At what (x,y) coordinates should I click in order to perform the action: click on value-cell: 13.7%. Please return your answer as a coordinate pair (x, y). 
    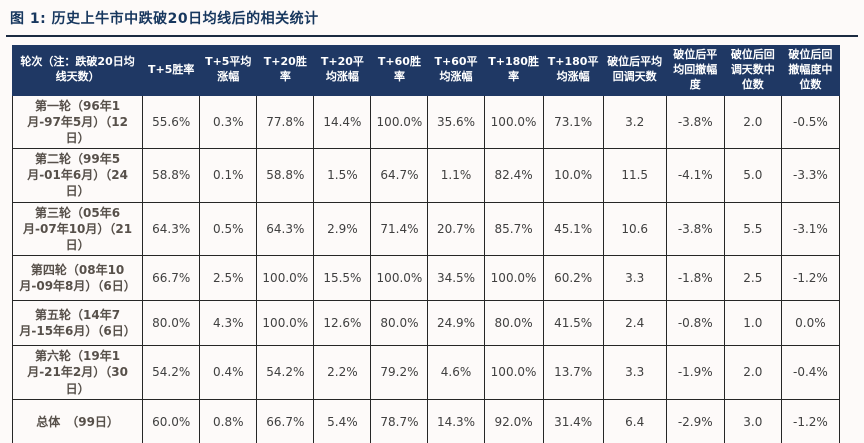
    Looking at the image, I should click on (573, 372).